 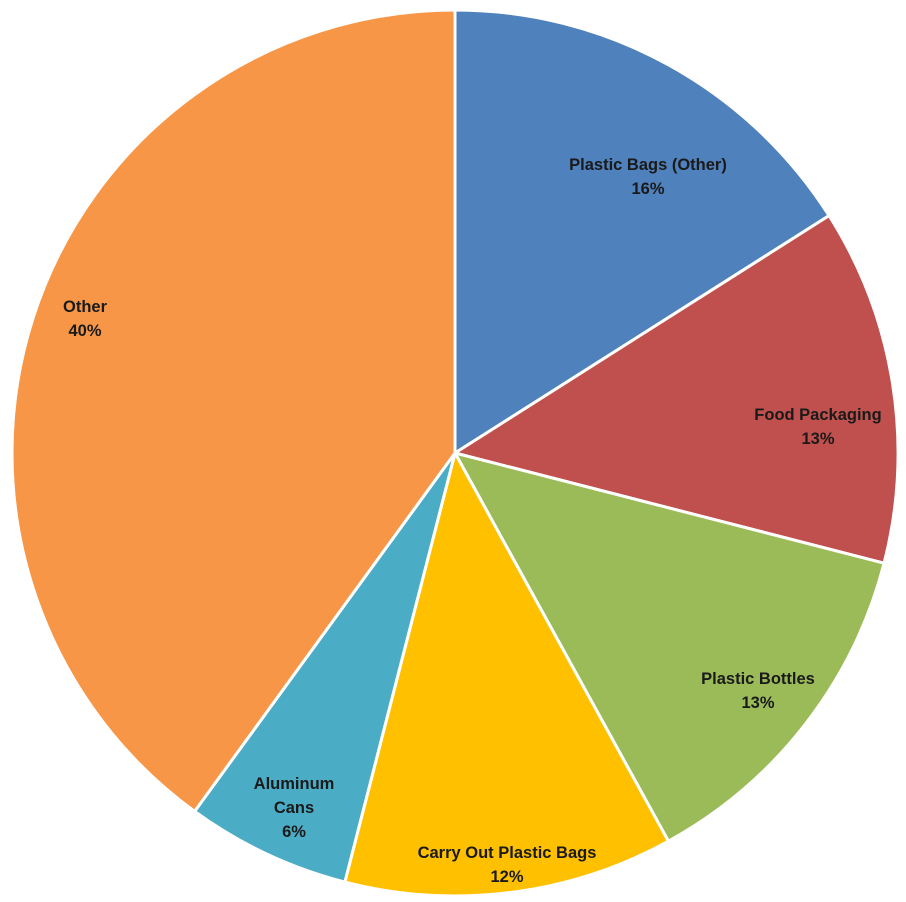 What do you see at coordinates (648, 177) in the screenshot?
I see `pie-data-label: Plastic Bags (Other) 16%` at bounding box center [648, 177].